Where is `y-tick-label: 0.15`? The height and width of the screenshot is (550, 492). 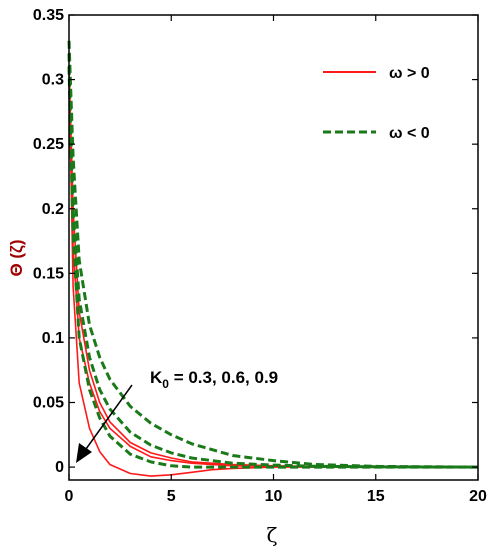 y-tick-label: 0.15 is located at coordinates (48, 273).